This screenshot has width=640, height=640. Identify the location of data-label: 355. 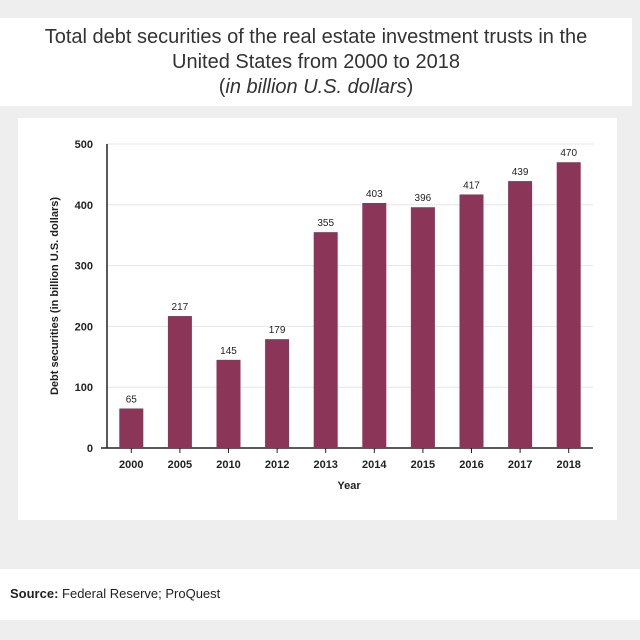
(325, 223).